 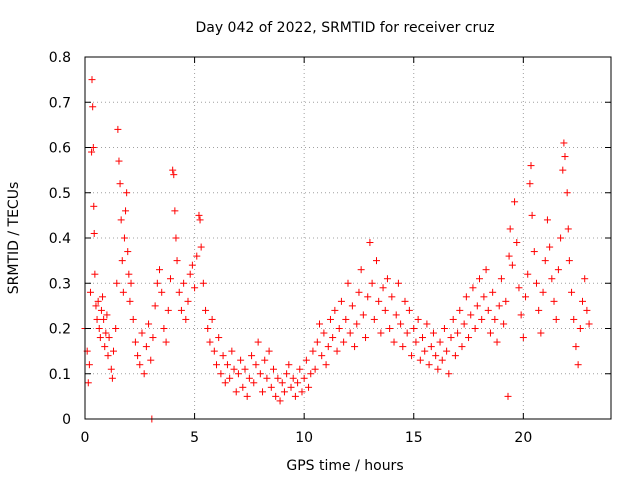 I want to click on y-axis-label: SRMTID / TECUs, so click(x=14, y=238).